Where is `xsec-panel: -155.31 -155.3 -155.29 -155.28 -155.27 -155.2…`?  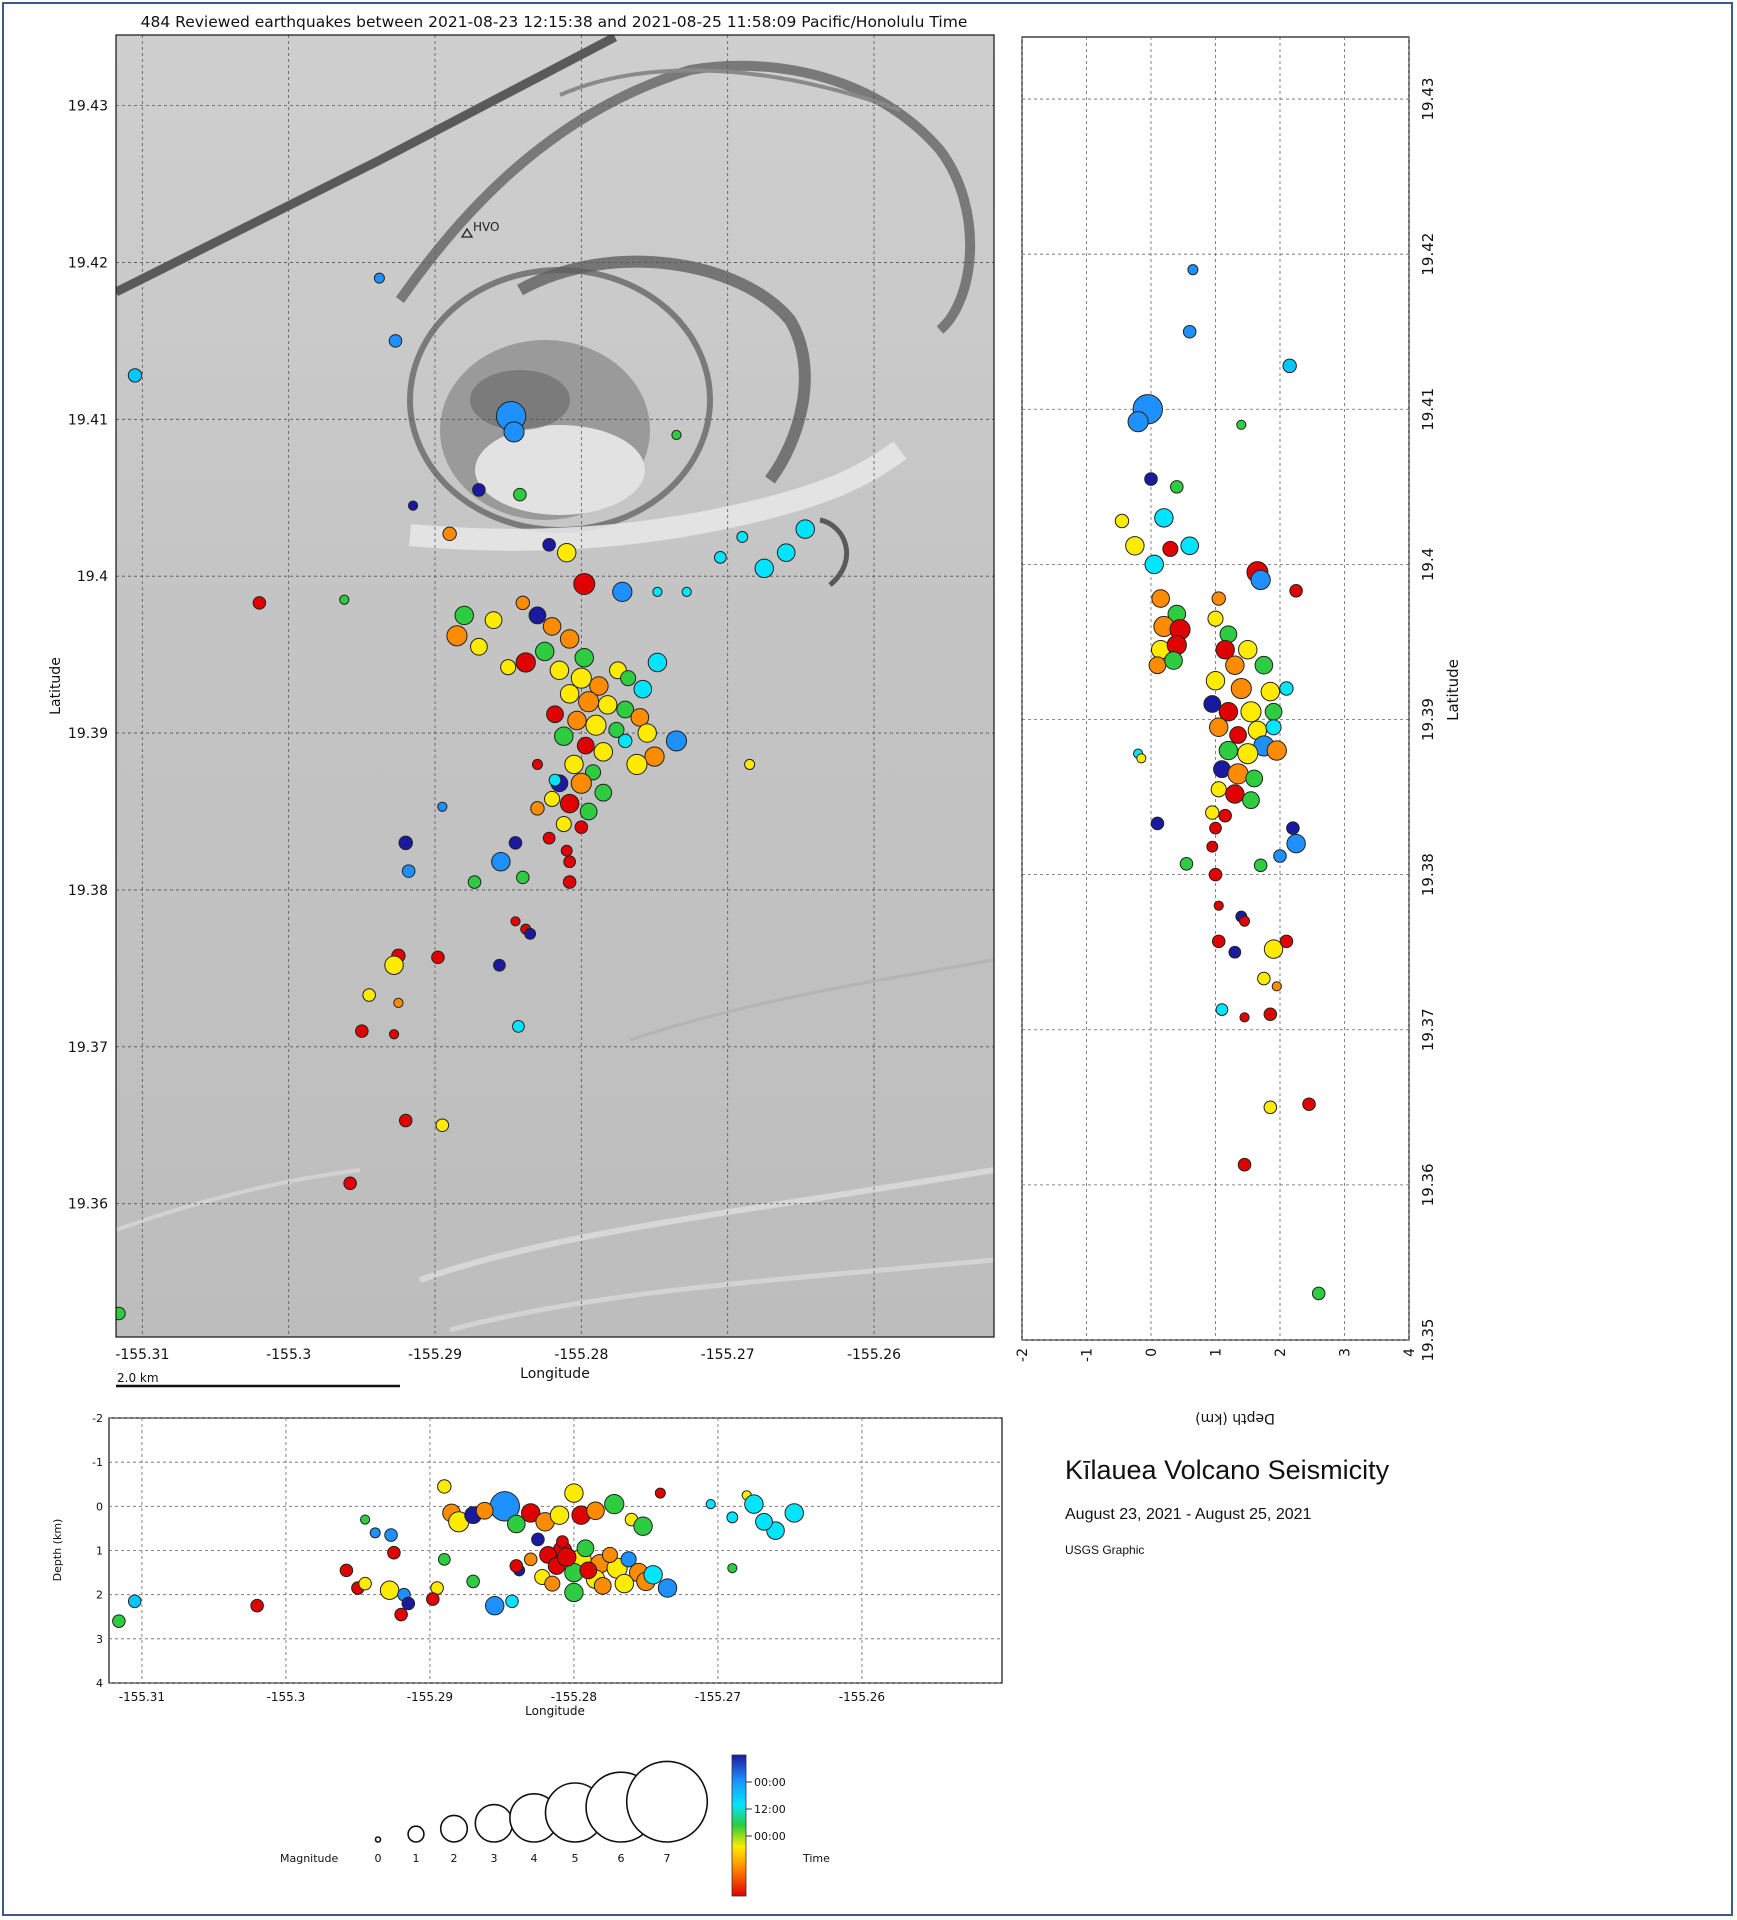 xsec-panel: -155.31 -155.3 -155.29 -155.28 -155.27 -155.2… is located at coordinates (527, 1565).